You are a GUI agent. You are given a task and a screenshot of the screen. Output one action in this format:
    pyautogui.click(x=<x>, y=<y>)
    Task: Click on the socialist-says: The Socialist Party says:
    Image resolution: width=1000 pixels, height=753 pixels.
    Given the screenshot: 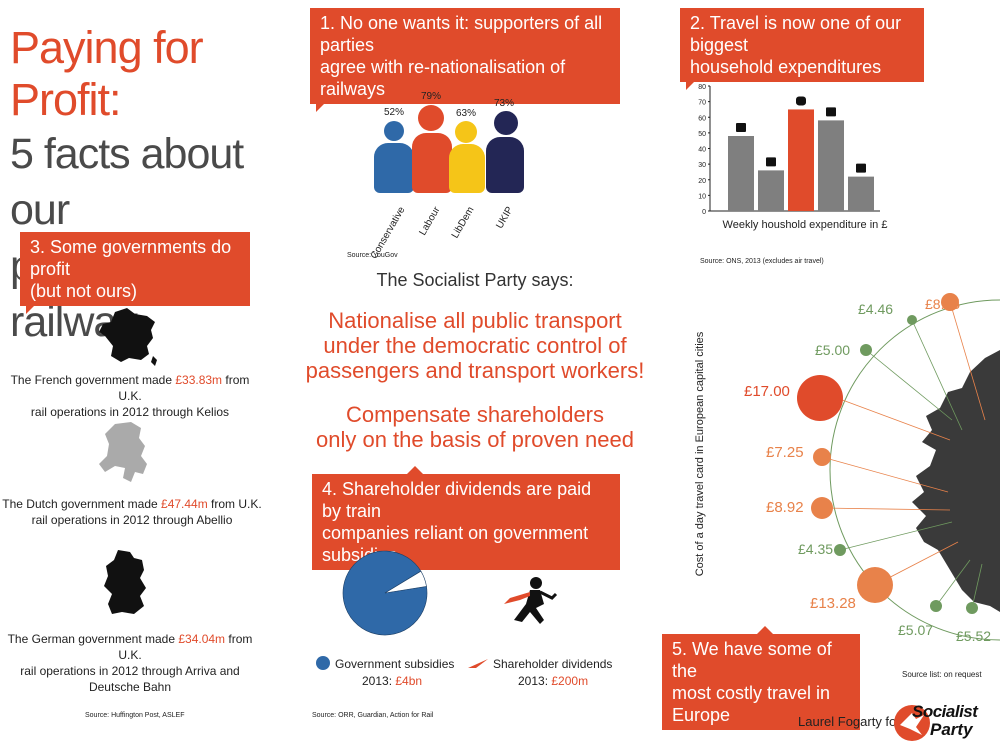 What is the action you would take?
    pyautogui.click(x=475, y=280)
    